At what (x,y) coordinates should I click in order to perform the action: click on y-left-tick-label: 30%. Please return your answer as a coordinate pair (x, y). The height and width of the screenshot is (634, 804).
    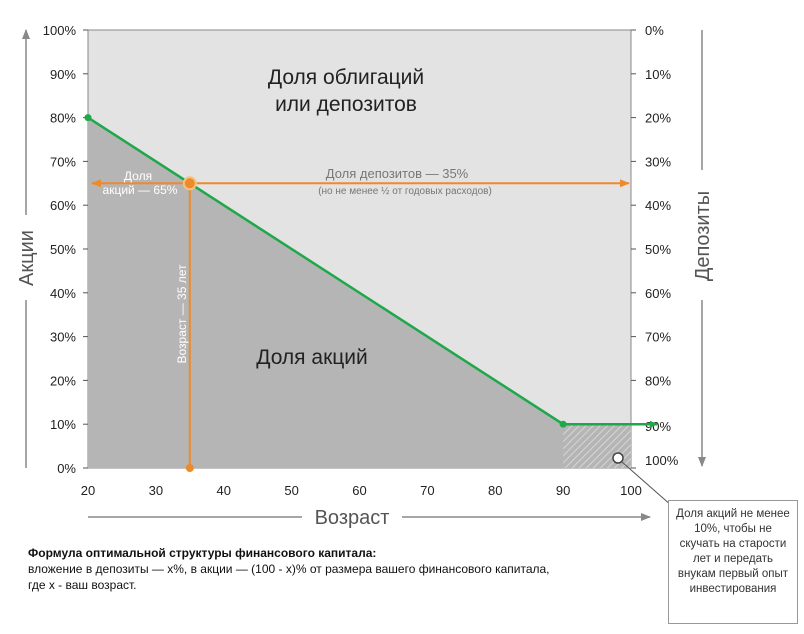
    Looking at the image, I should click on (63, 337).